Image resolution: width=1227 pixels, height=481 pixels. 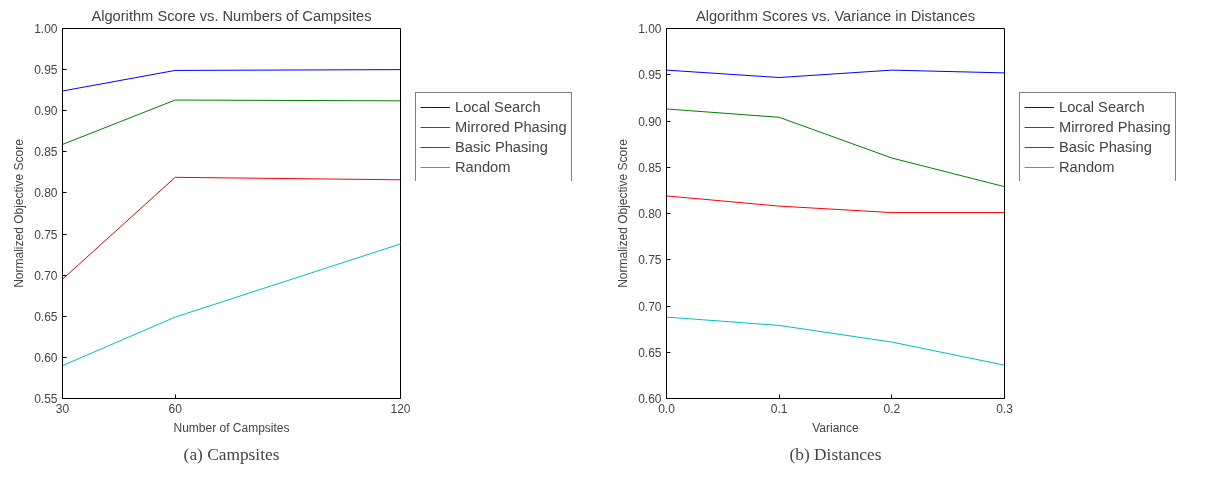 I want to click on text: (b) Distances, so click(x=835, y=454).